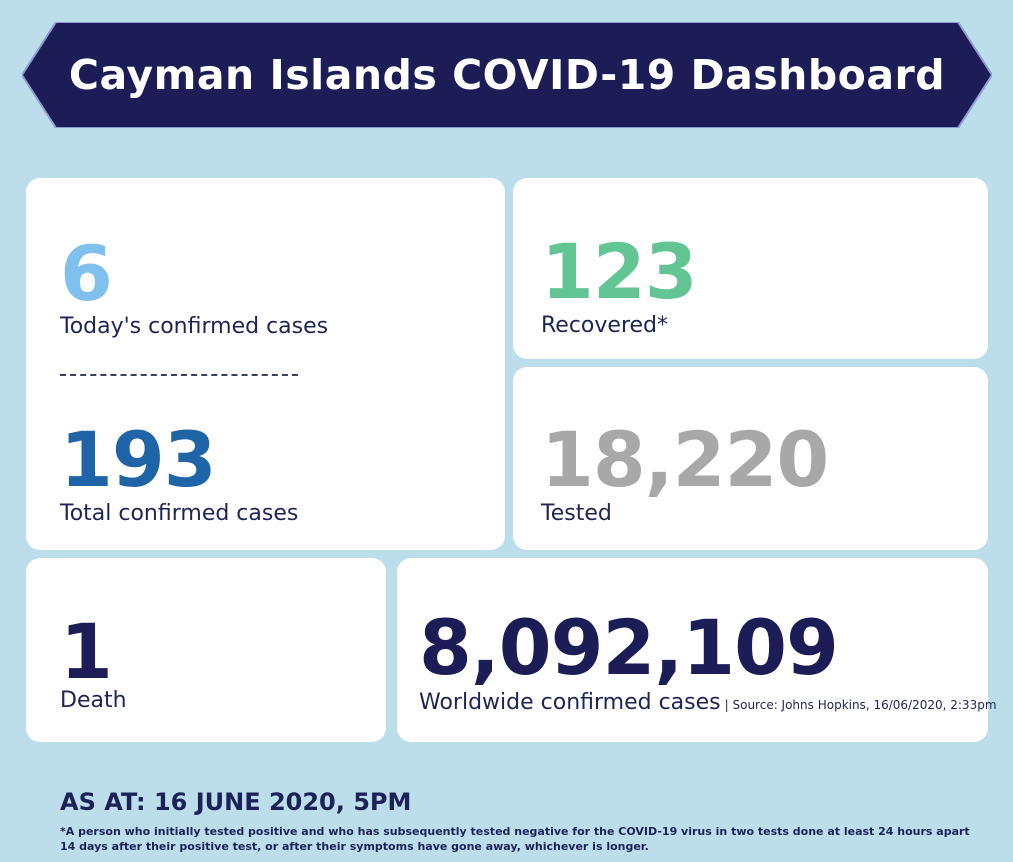  What do you see at coordinates (86, 273) in the screenshot?
I see `today-cases-value: 6` at bounding box center [86, 273].